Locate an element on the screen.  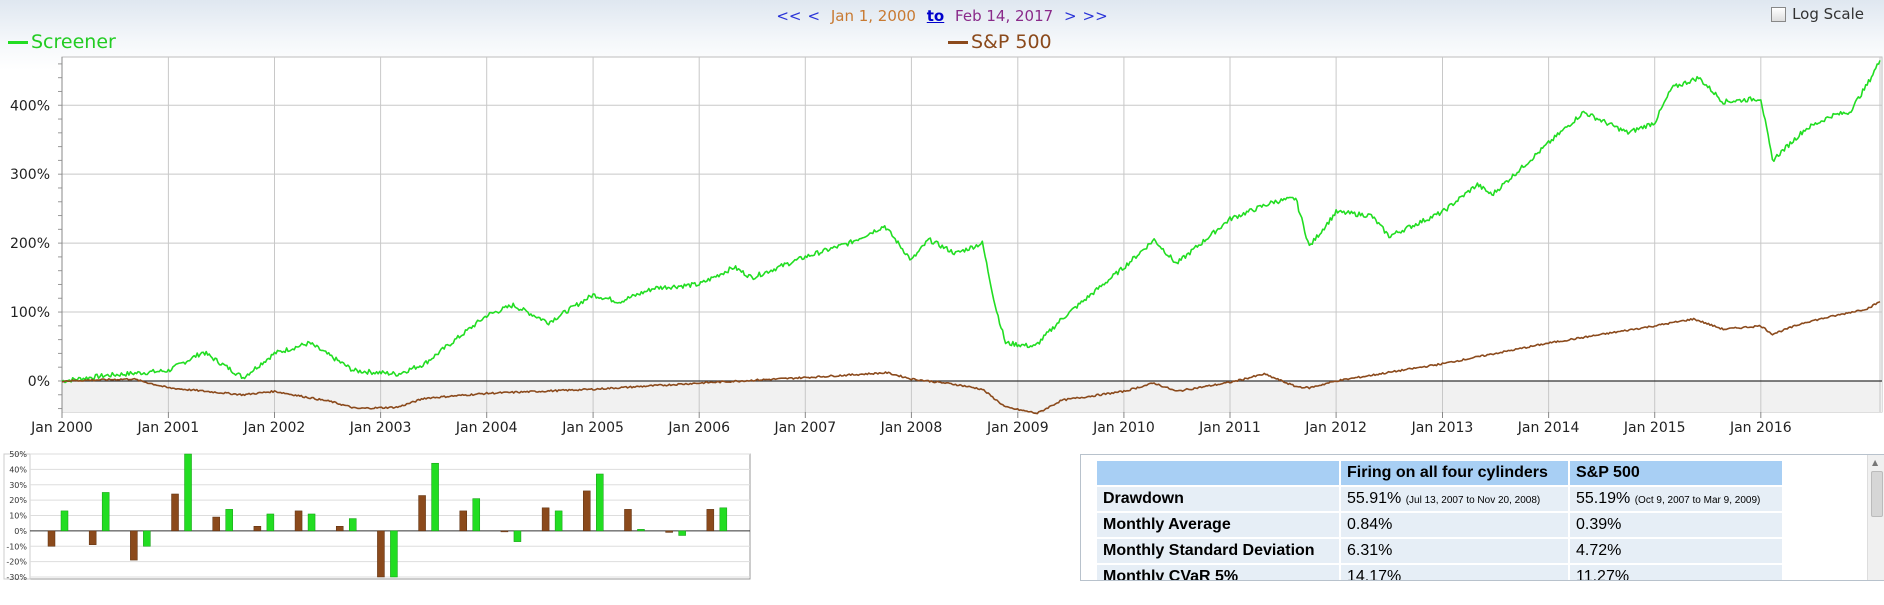
x-tick-label: Jan 2015 is located at coordinates (1654, 428).